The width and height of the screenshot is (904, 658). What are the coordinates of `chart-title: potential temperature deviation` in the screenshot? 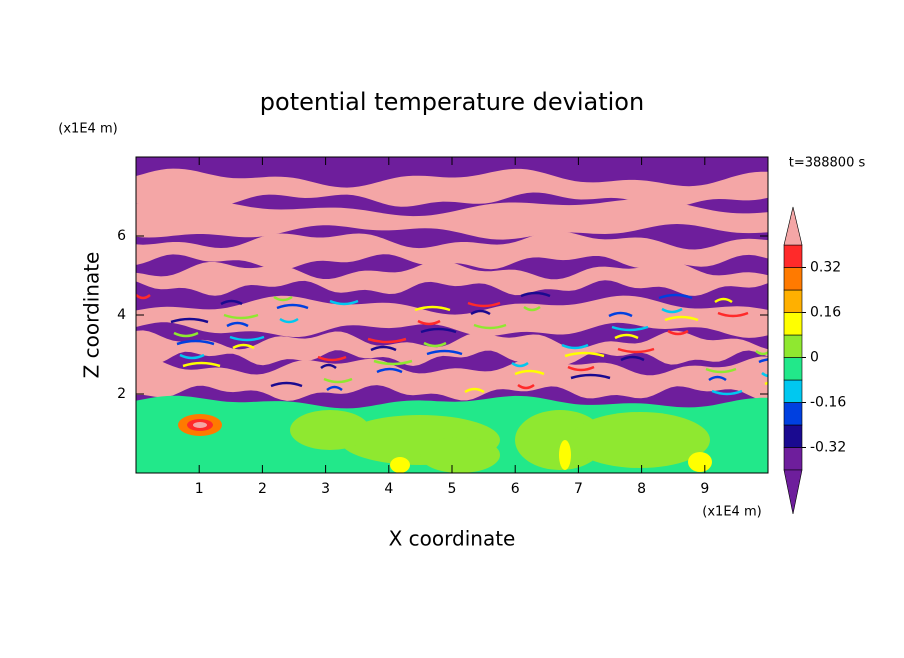 It's located at (452, 102).